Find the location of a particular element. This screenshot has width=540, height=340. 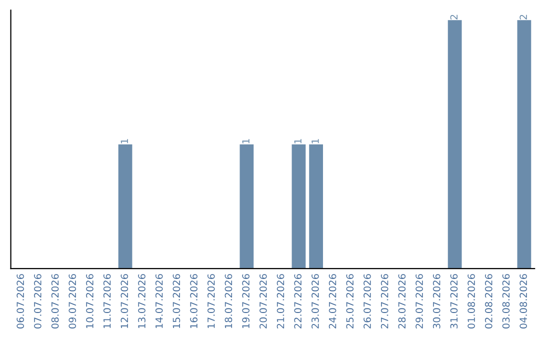

x-tick-label: 11.07.2026 is located at coordinates (107, 301).